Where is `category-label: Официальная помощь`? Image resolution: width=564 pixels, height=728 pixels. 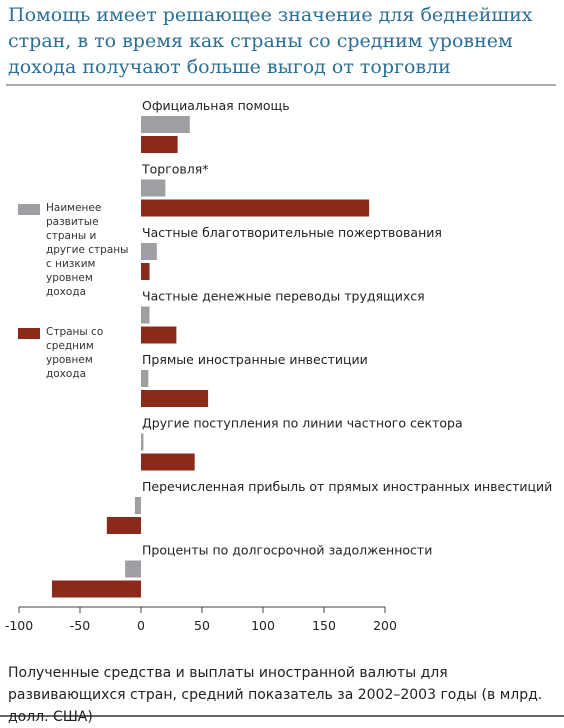
category-label: Официальная помощь is located at coordinates (216, 105).